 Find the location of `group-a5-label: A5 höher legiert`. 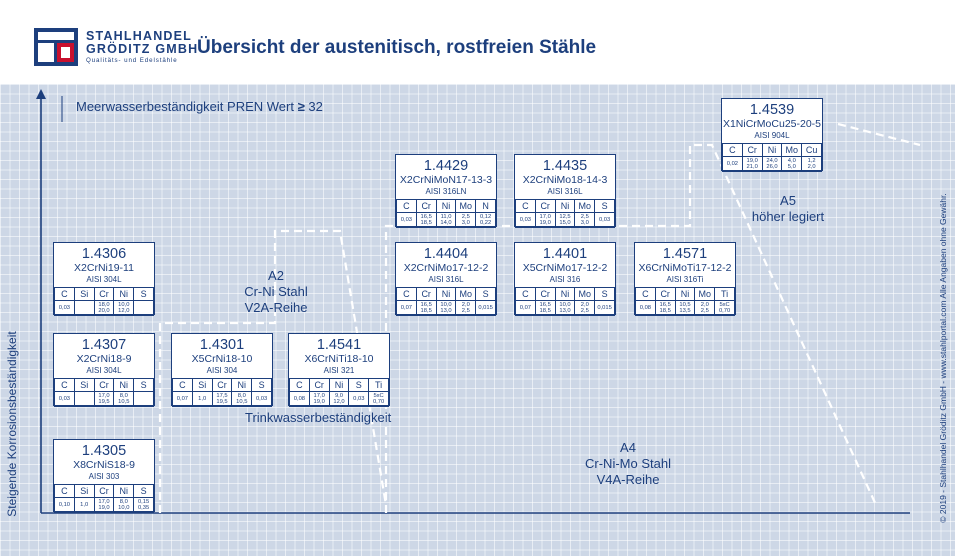

group-a5-label: A5 höher legiert is located at coordinates (788, 208).